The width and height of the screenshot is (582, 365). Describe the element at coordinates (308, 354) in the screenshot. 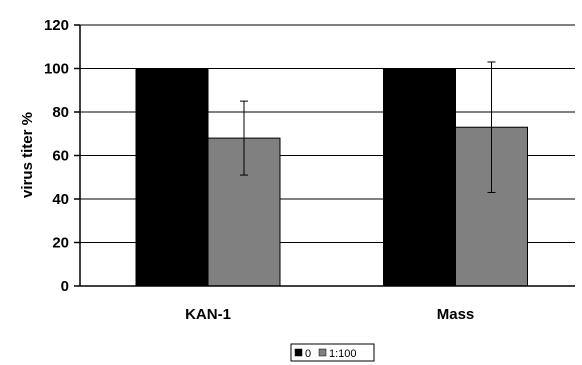

I see `legend-label: 0` at that location.